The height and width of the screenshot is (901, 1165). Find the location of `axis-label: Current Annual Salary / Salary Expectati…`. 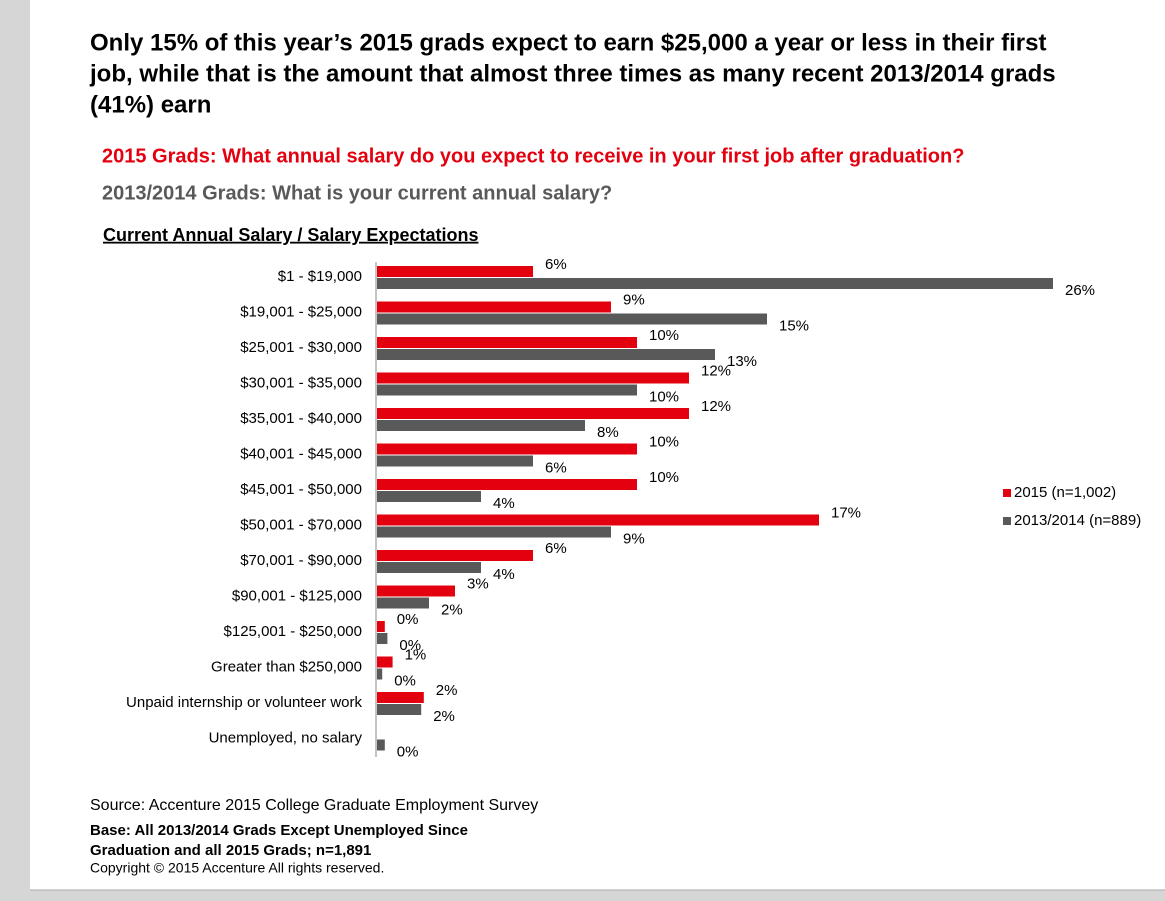

axis-label: Current Annual Salary / Salary Expectati… is located at coordinates (290, 235).